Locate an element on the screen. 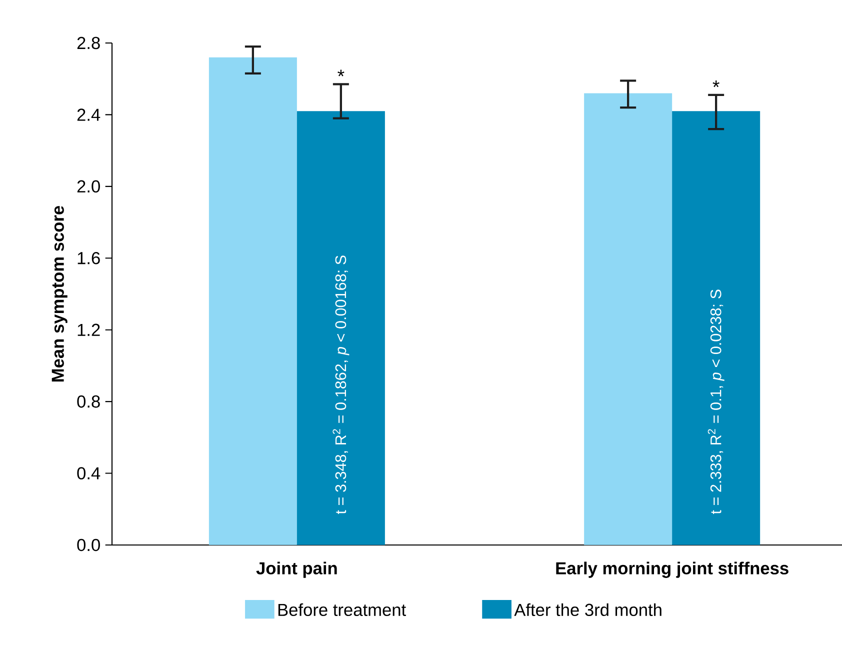  y-tick-label: 2.4 is located at coordinates (88, 114).